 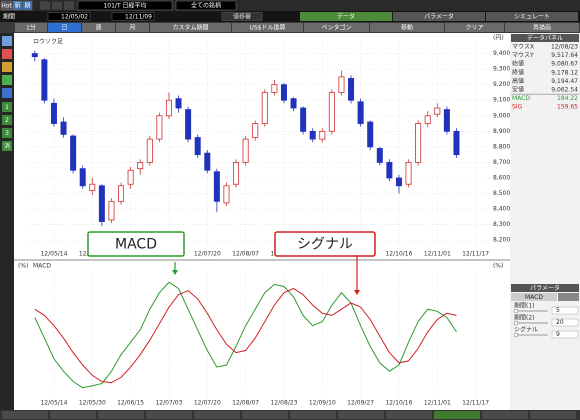 What do you see at coordinates (564, 90) in the screenshot?
I see `data-value: 9,062.54` at bounding box center [564, 90].